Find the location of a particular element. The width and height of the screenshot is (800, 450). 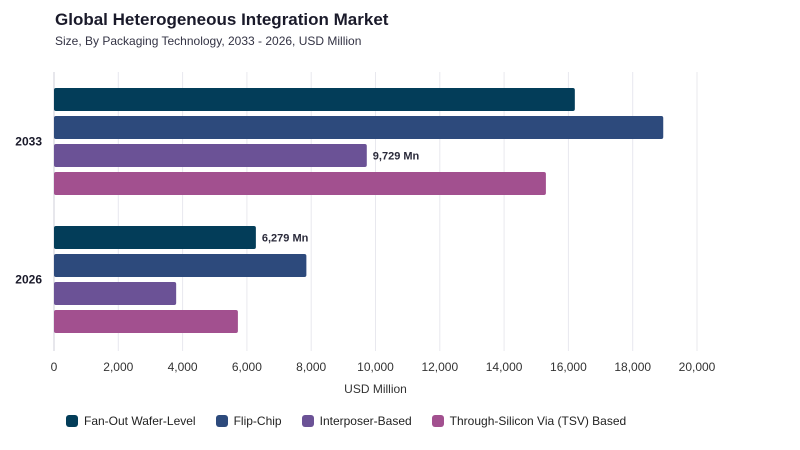

x-tick-label: 4,000 is located at coordinates (183, 367).